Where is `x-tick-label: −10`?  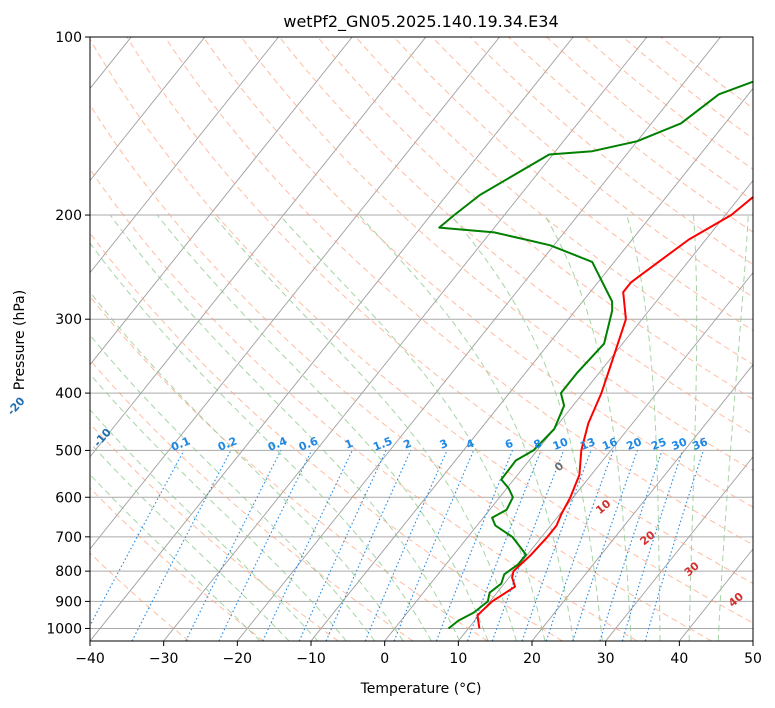 x-tick-label: −10 is located at coordinates (311, 659).